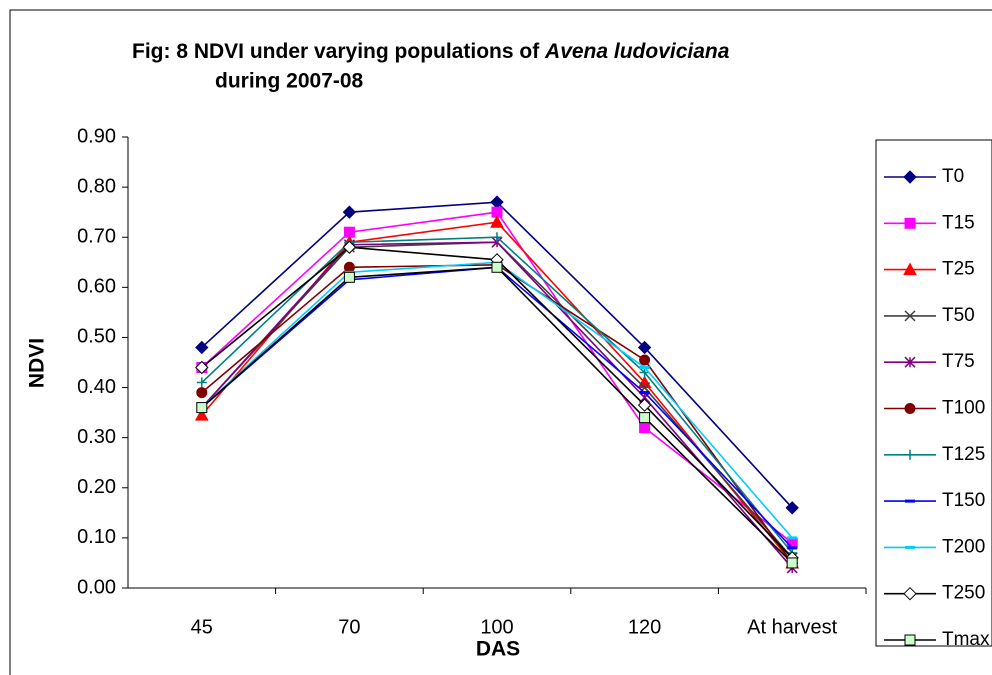 This screenshot has height=675, width=992. I want to click on x-tick-label: 45, so click(202, 627).